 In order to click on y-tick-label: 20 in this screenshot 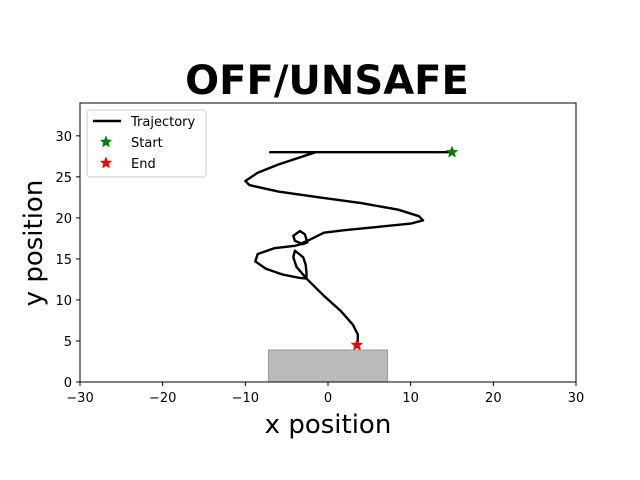, I will do `click(63, 219)`.